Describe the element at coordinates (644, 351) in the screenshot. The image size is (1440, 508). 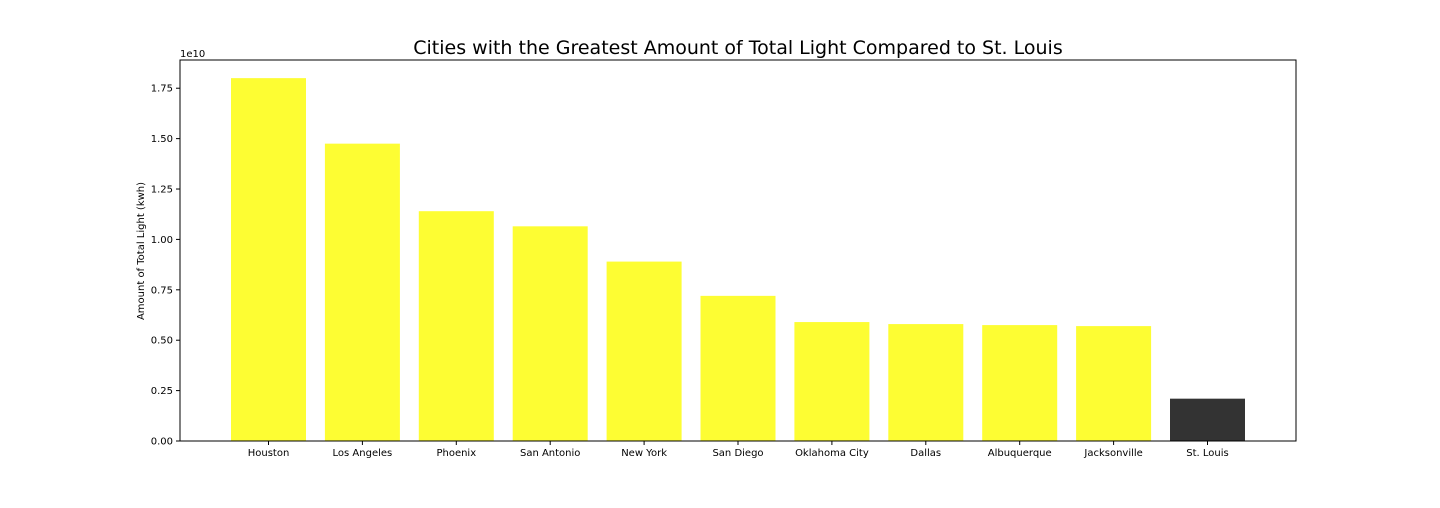
I see `bar-new-york` at that location.